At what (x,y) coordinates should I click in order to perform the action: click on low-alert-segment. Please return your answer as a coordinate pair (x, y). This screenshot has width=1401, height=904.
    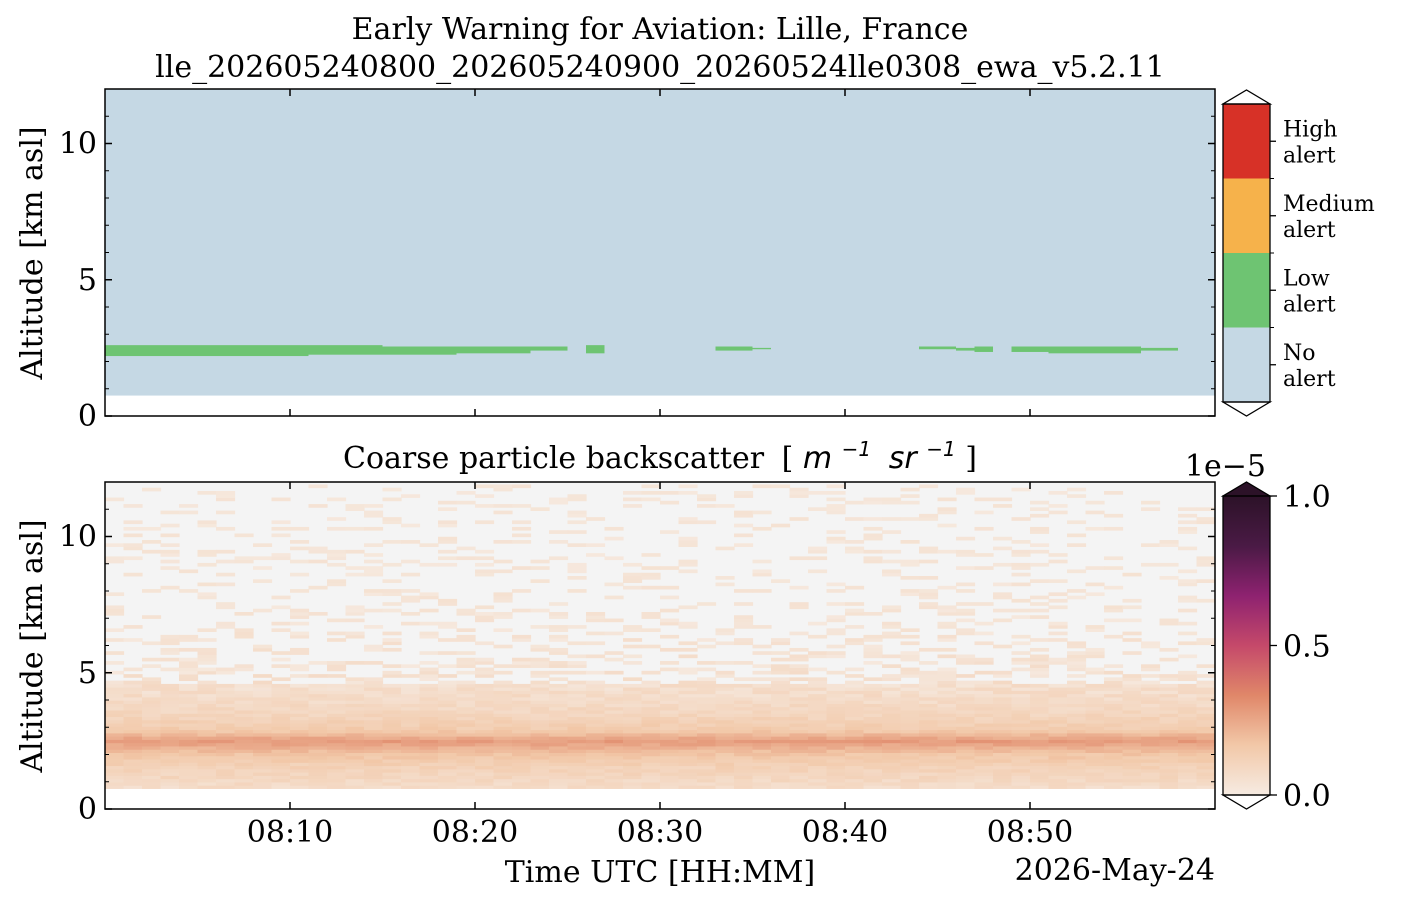
    Looking at the image, I should click on (549, 348).